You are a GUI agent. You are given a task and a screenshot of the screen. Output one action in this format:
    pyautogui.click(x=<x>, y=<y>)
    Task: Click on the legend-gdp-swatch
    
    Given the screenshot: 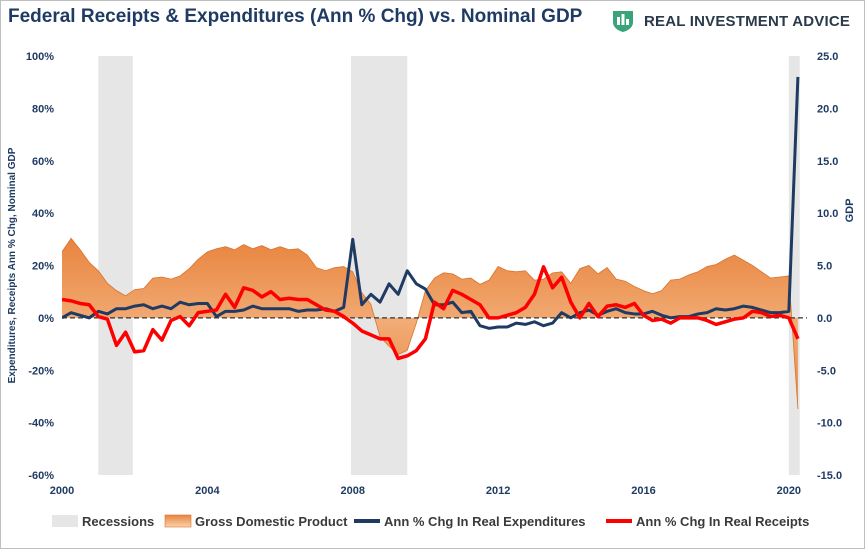 What is the action you would take?
    pyautogui.click(x=178, y=521)
    